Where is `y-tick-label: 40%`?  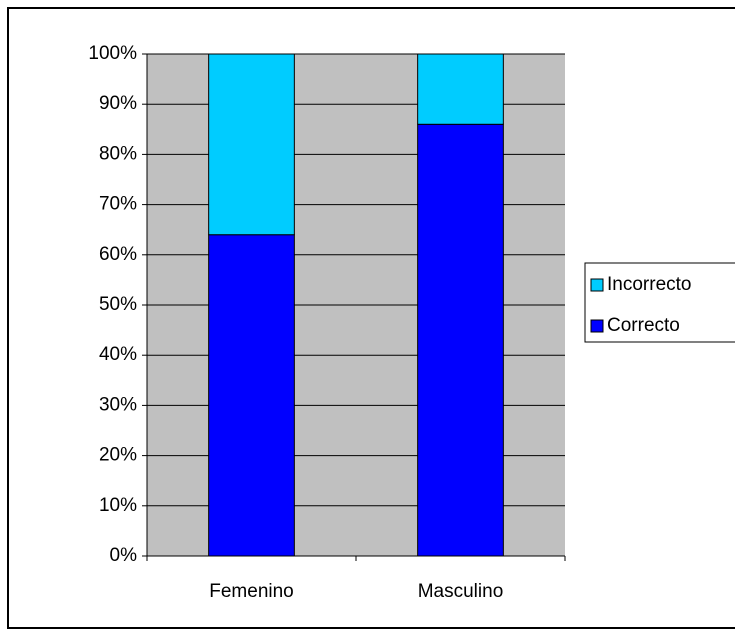 y-tick-label: 40% is located at coordinates (118, 354).